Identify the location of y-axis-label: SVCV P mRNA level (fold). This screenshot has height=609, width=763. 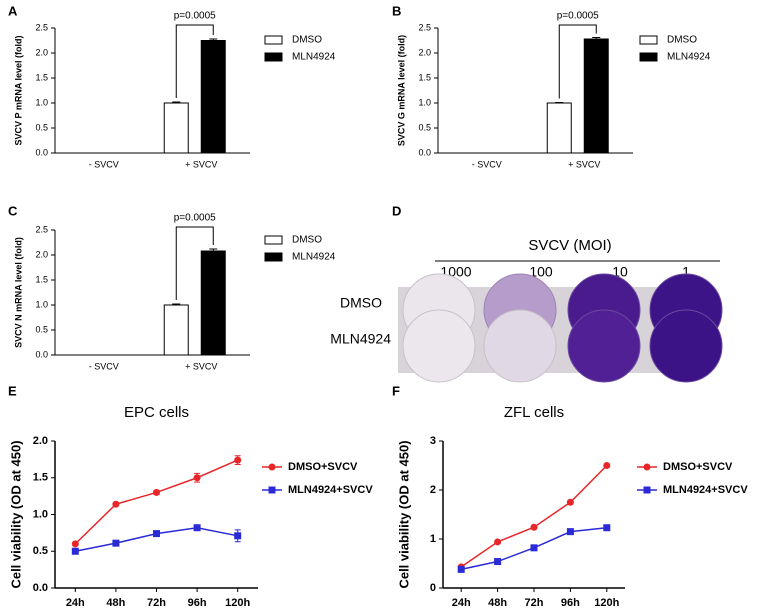
(18, 90).